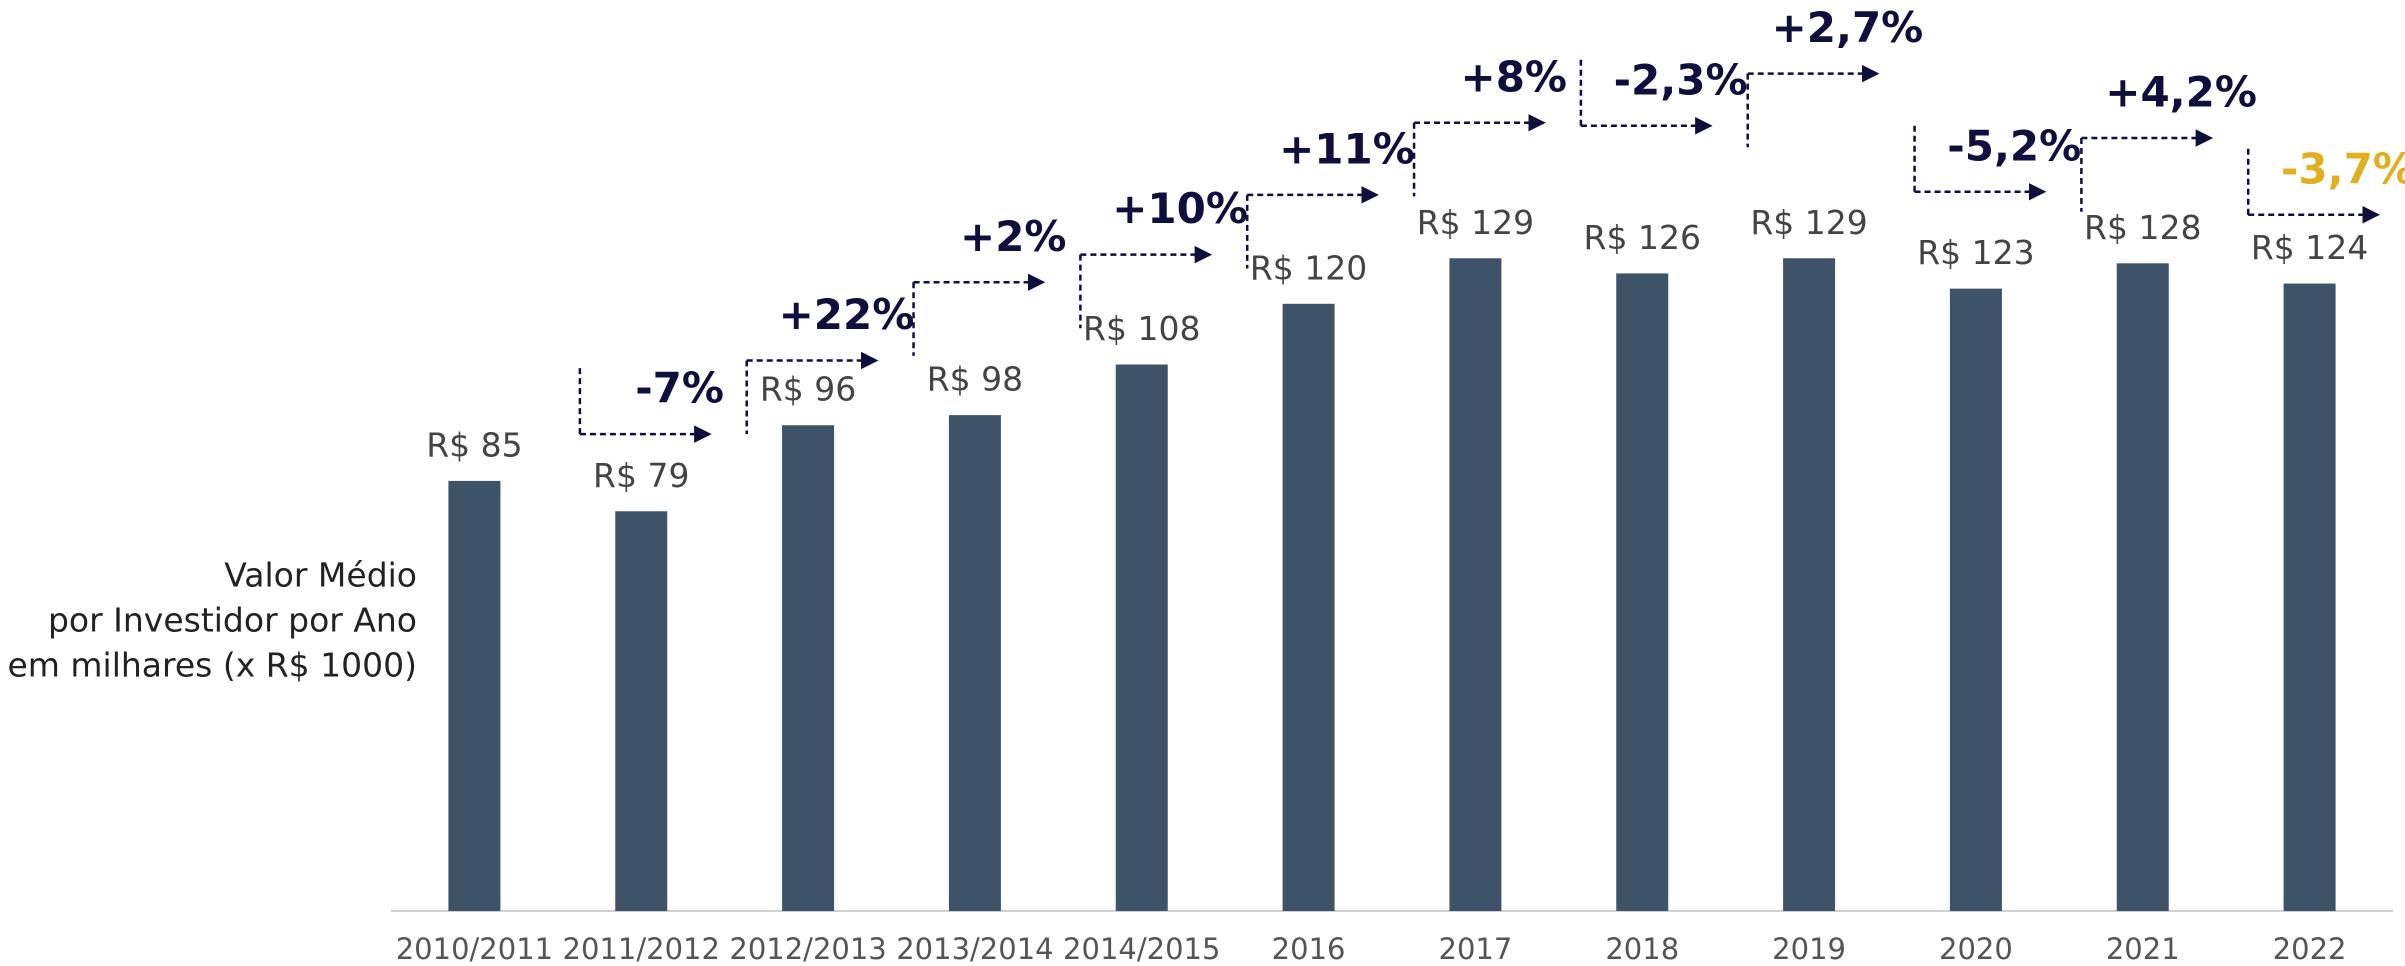 Image resolution: width=2405 pixels, height=966 pixels. Describe the element at coordinates (1013, 236) in the screenshot. I see `change-annotation: +2%` at that location.